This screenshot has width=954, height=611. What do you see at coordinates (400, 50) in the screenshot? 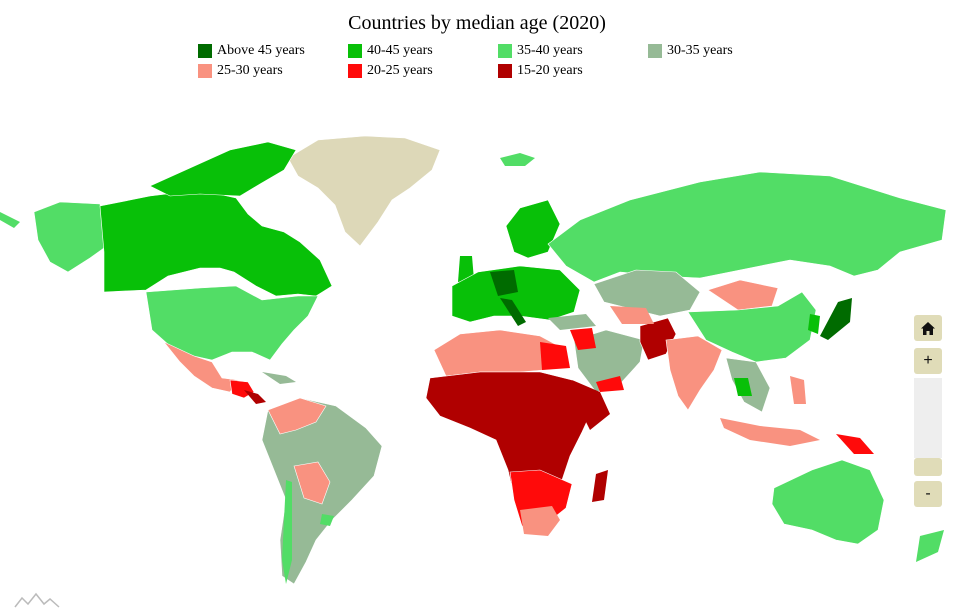
I see `legend-label: 40-45 years` at bounding box center [400, 50].